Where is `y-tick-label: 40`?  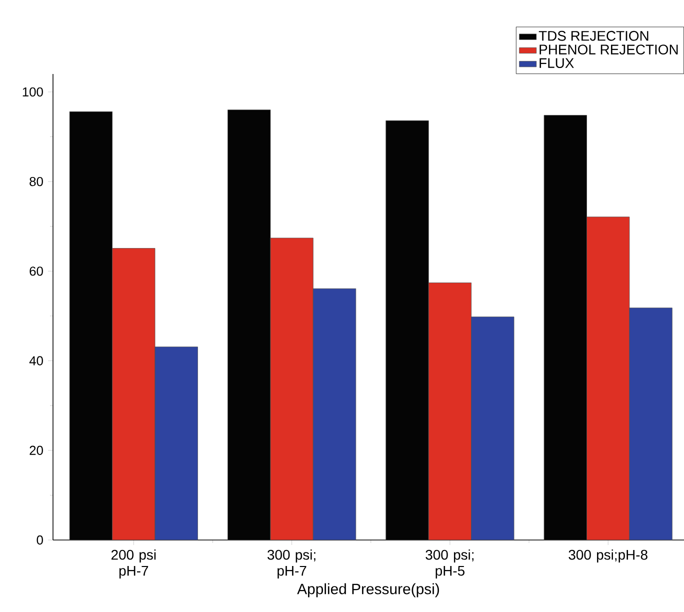
y-tick-label: 40 is located at coordinates (36, 361).